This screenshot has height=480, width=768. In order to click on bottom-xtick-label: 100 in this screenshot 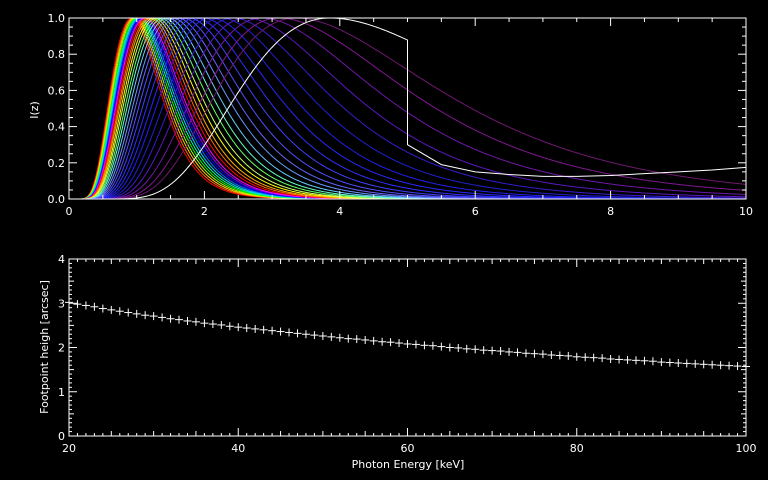, I will do `click(746, 448)`.